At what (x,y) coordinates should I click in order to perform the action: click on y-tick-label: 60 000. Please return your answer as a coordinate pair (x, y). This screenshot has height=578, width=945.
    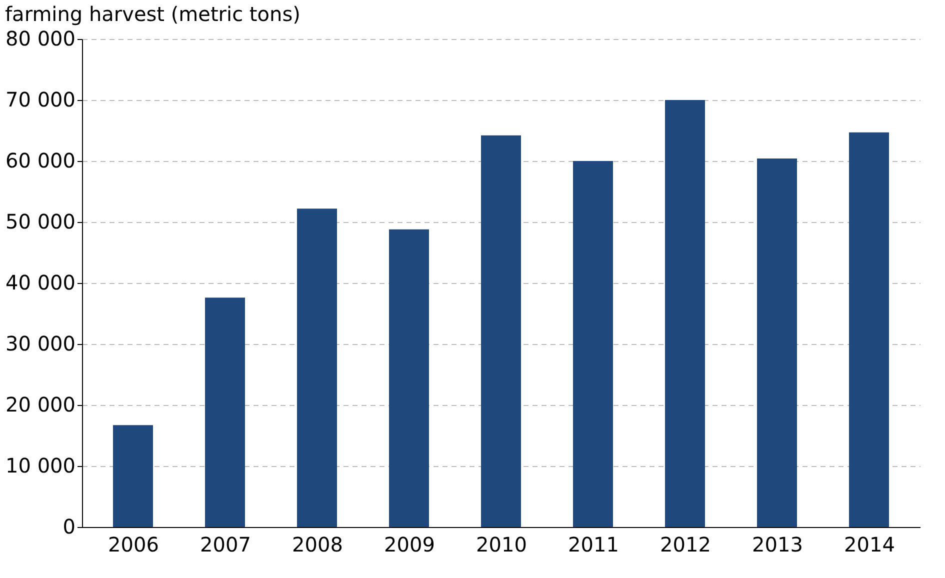
    Looking at the image, I should click on (41, 160).